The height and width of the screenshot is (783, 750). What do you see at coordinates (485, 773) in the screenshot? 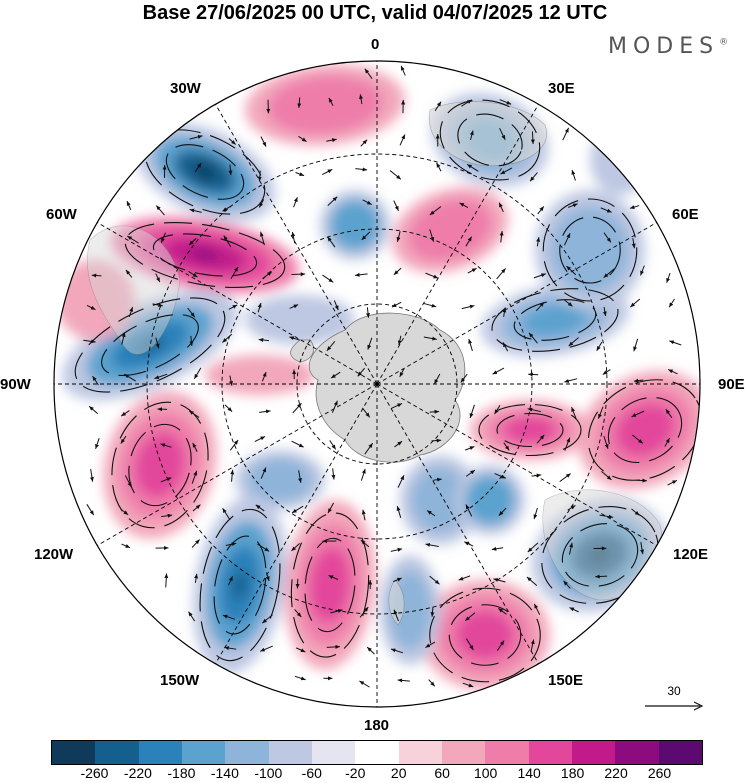
I see `colorbar-tick: 100` at bounding box center [485, 773].